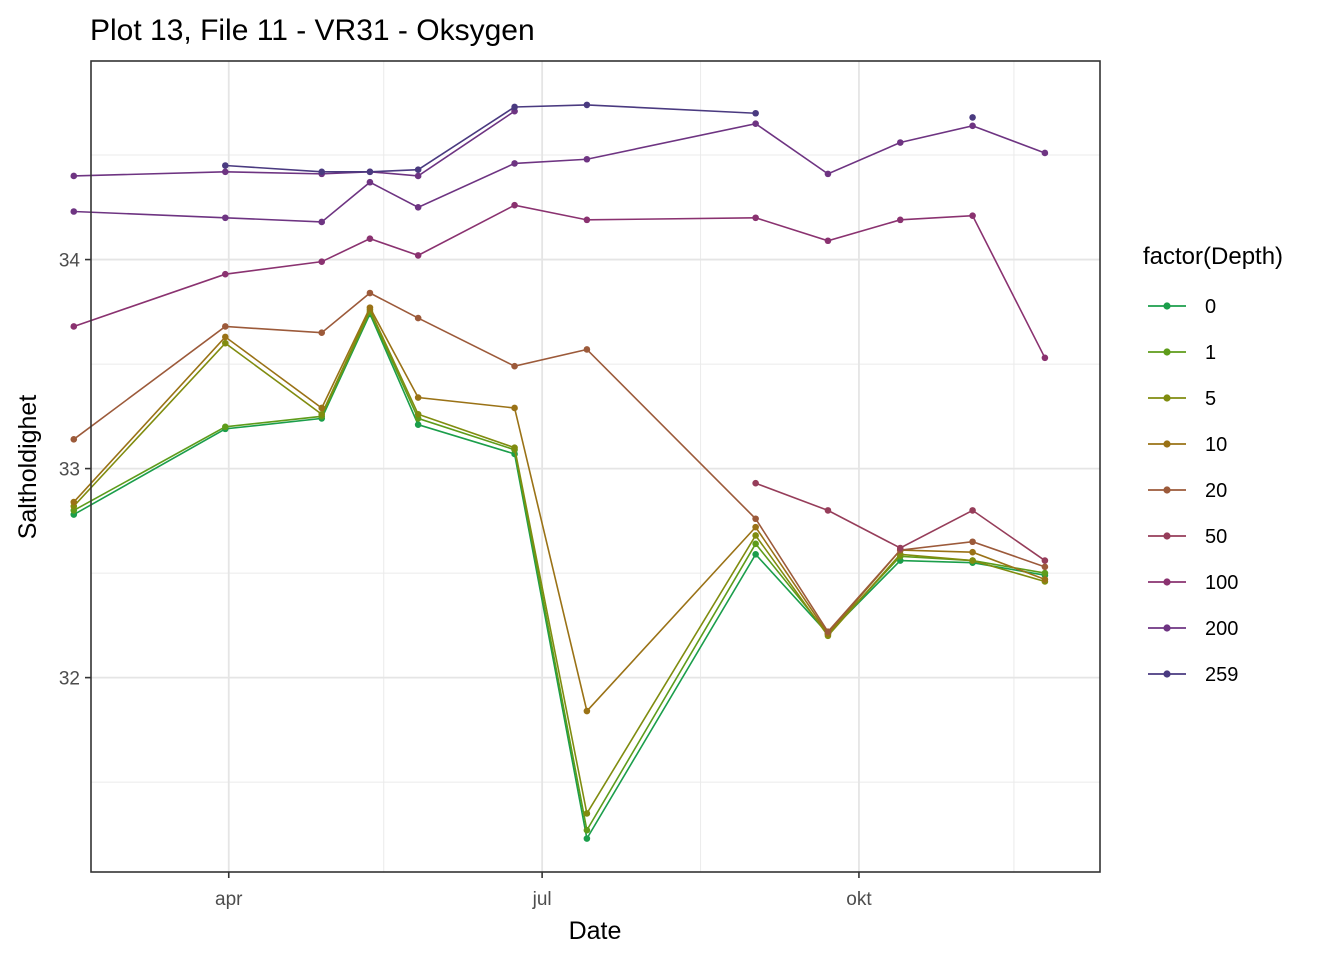 The image size is (1344, 960). I want to click on legend-label: 0, so click(1210, 307).